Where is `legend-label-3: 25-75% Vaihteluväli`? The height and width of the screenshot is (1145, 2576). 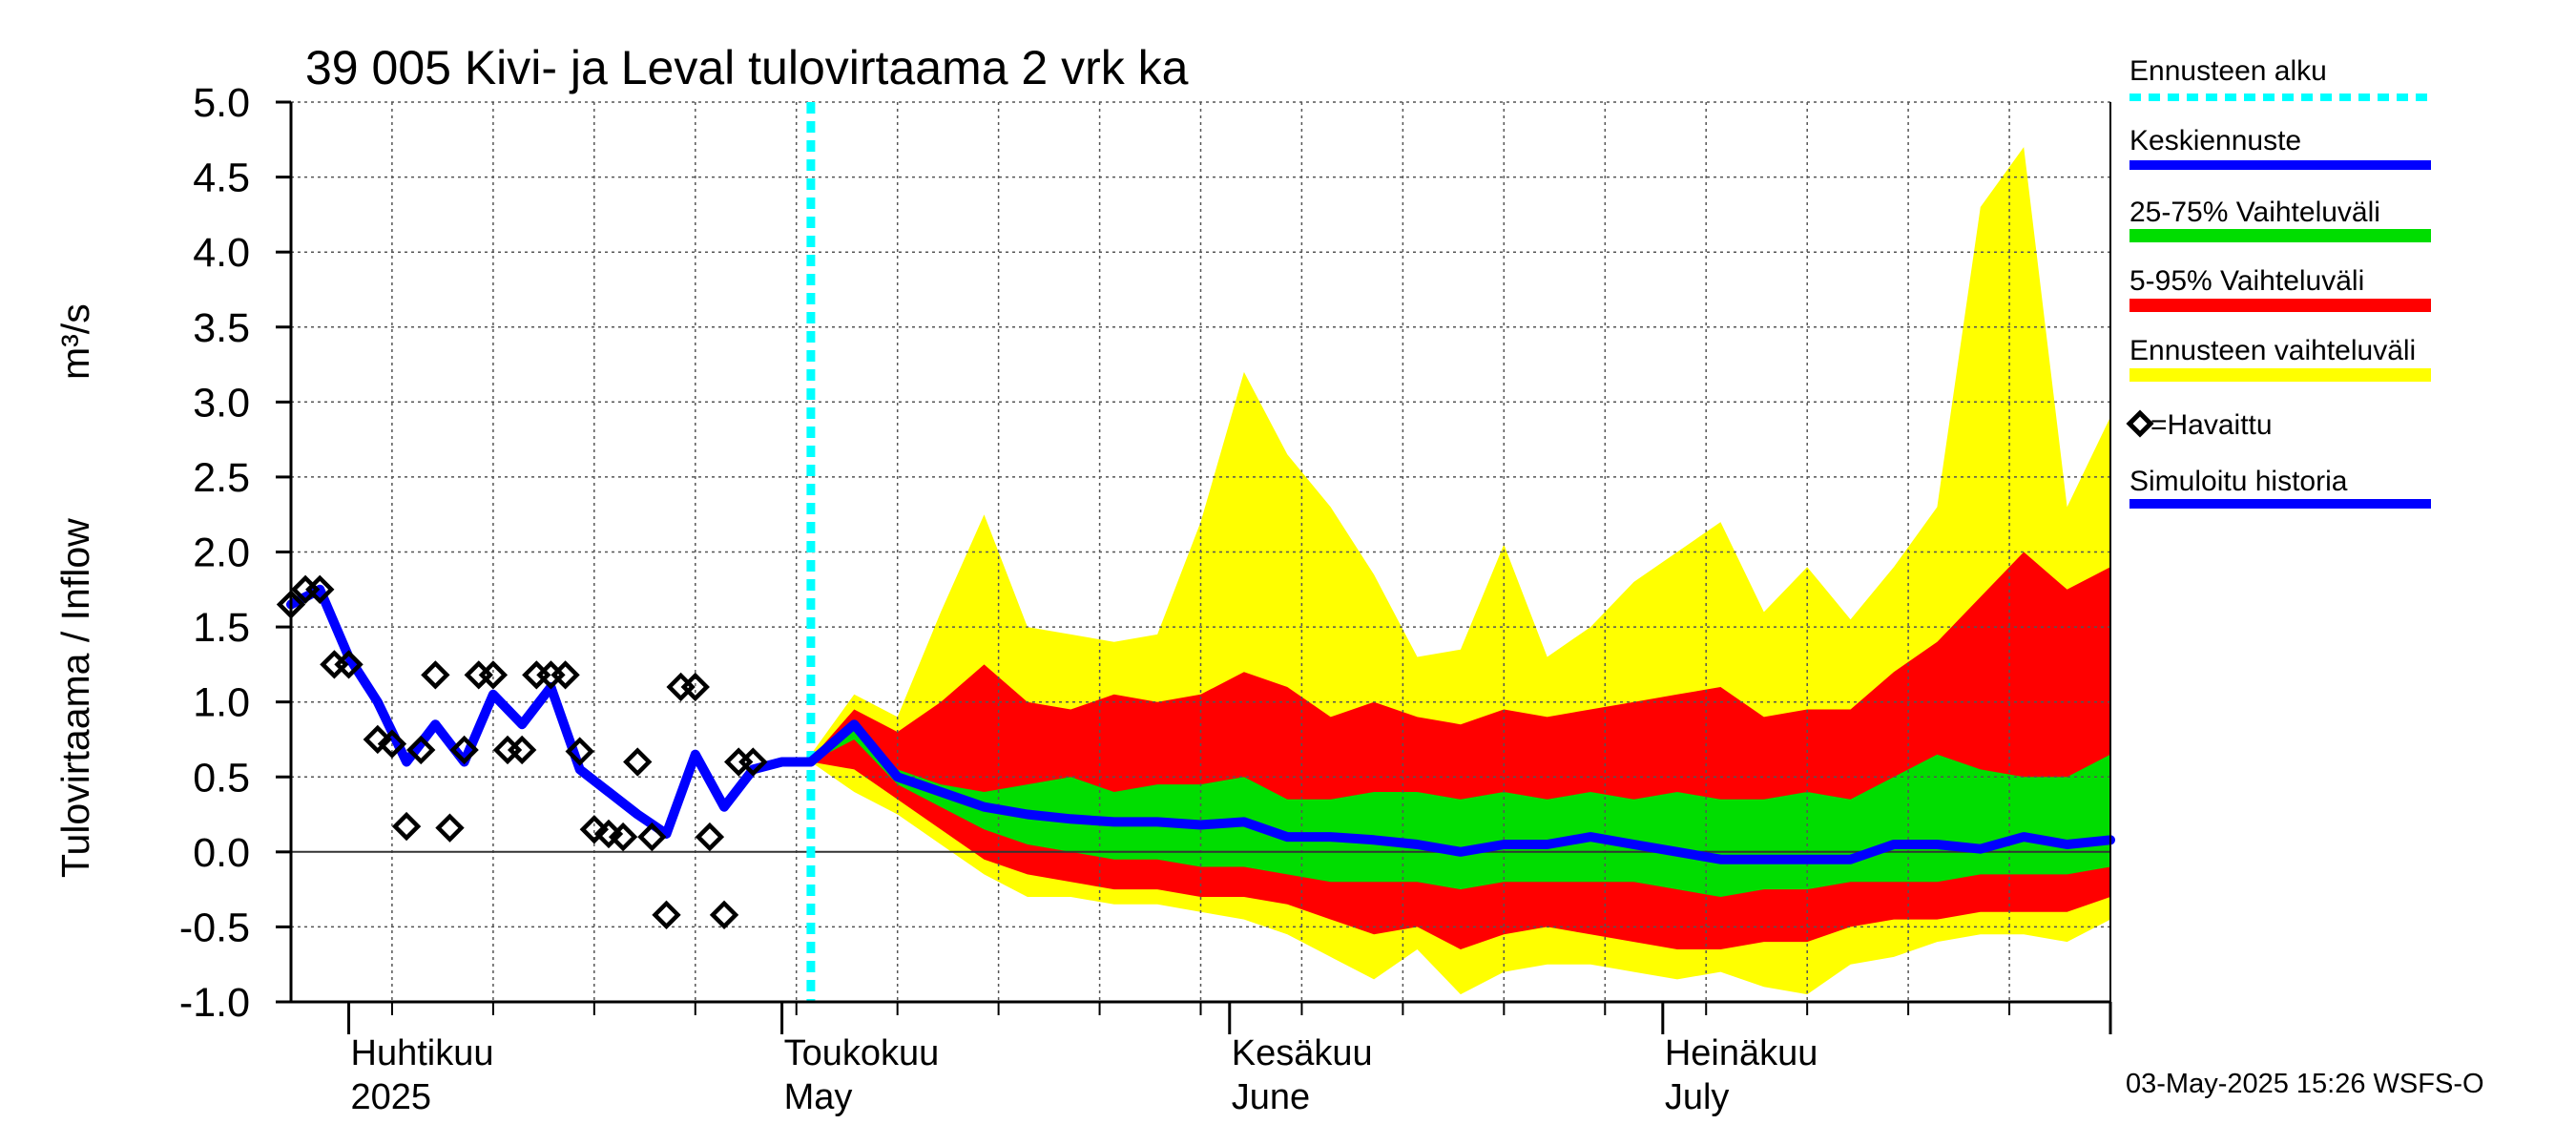 legend-label-3: 25-75% Vaihteluväli is located at coordinates (2254, 212).